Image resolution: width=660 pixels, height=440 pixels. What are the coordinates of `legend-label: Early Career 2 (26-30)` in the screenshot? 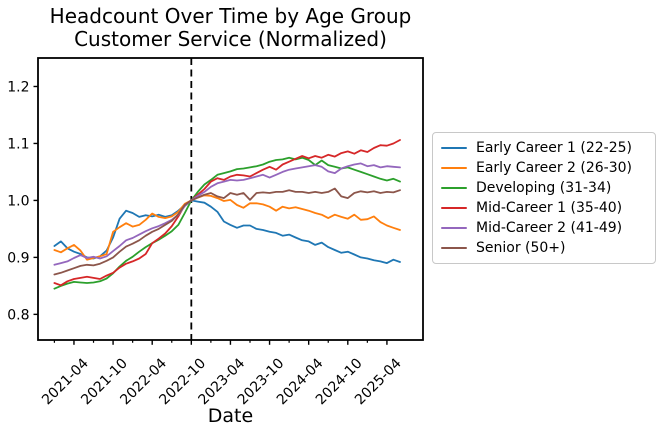 It's located at (554, 168).